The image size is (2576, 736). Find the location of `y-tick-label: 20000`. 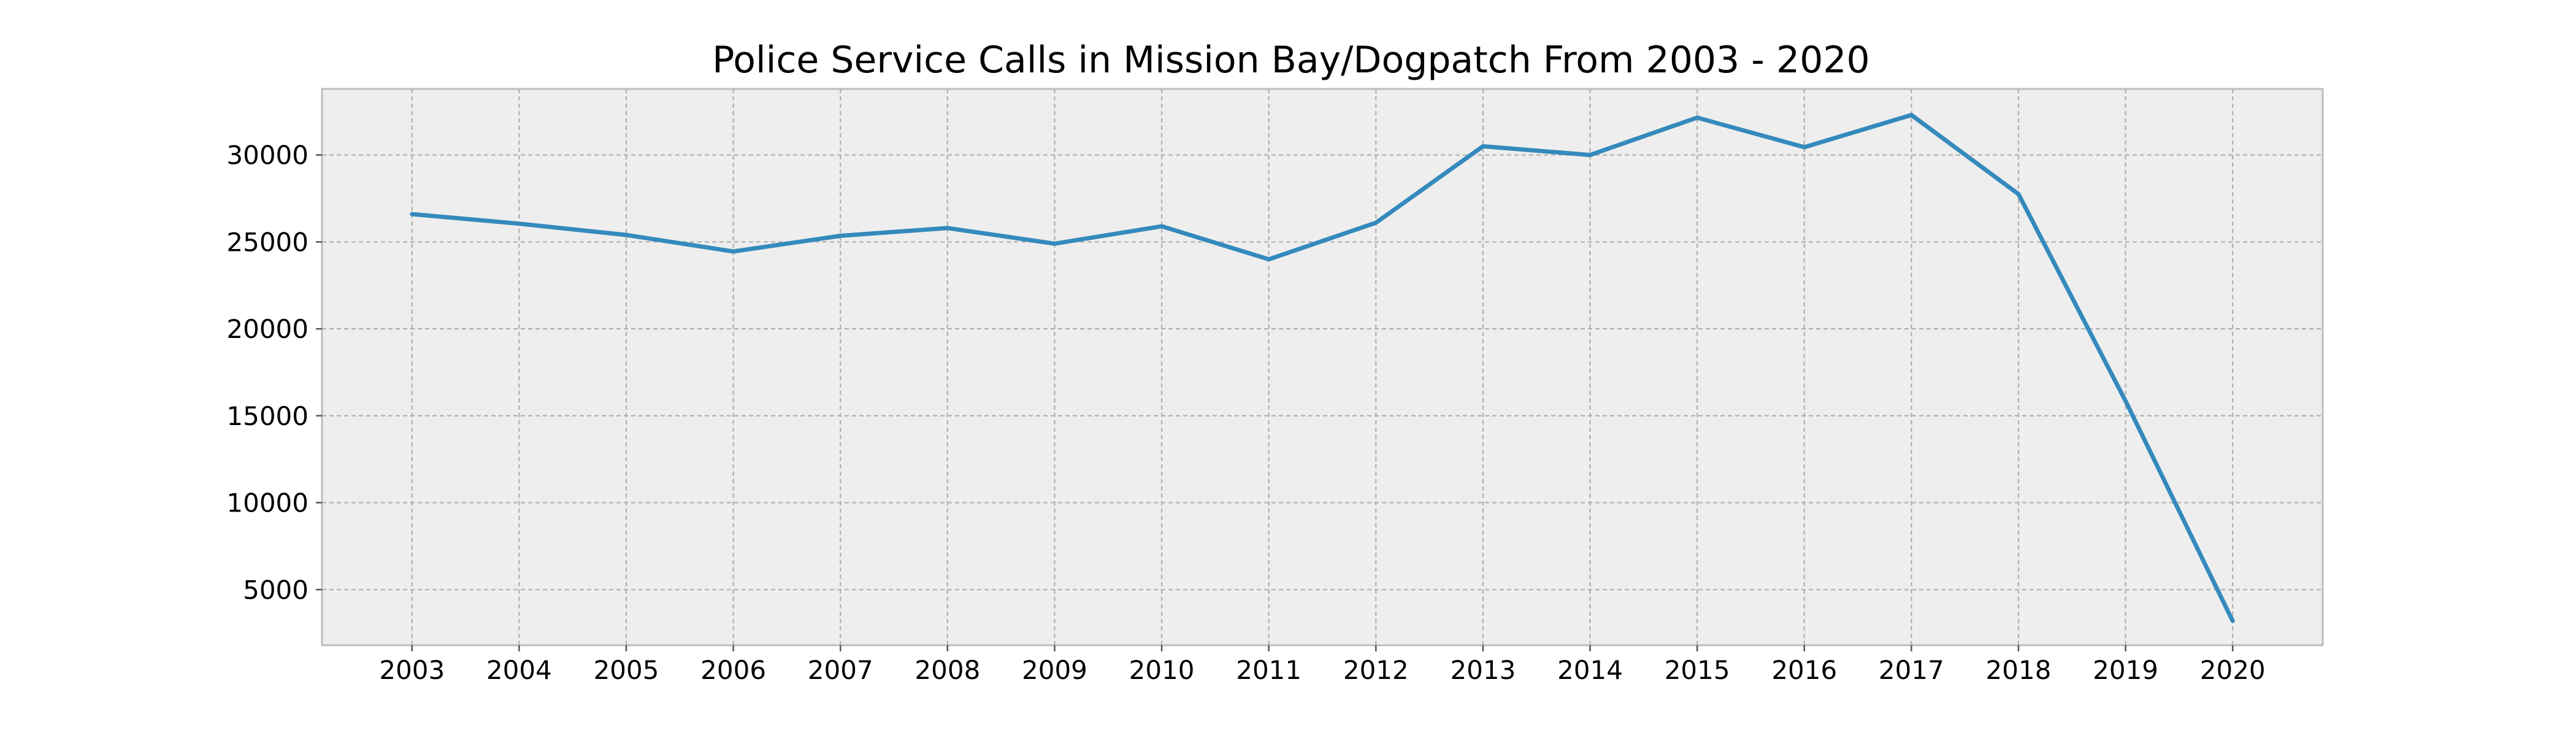

y-tick-label: 20000 is located at coordinates (267, 329).